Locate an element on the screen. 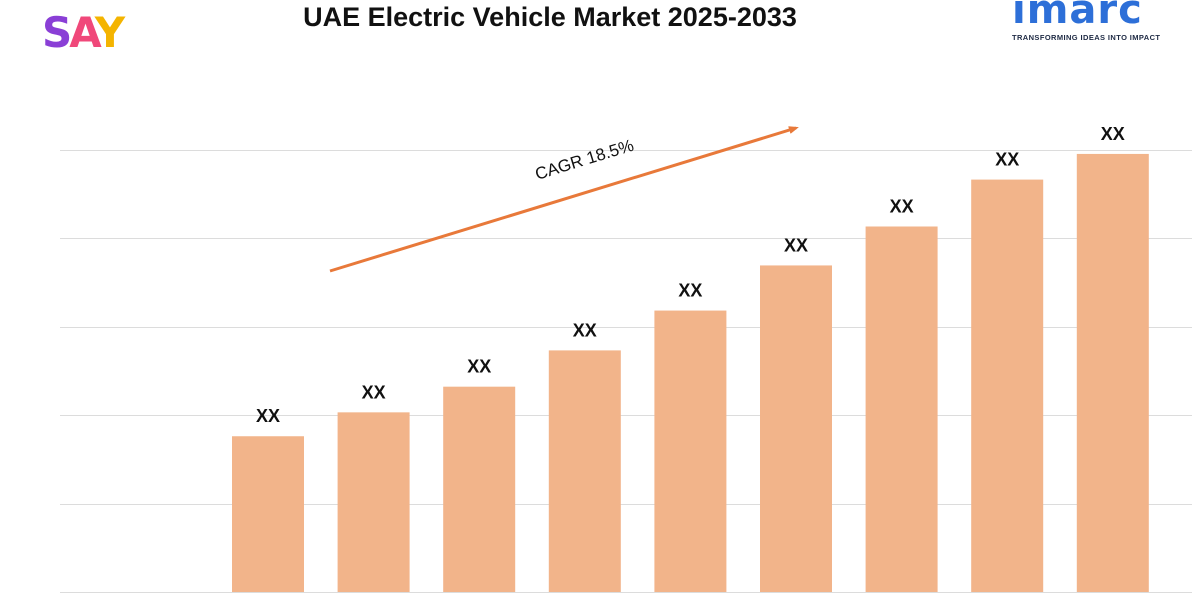 The image size is (1200, 600). imarc-logo-tagline: TRANSFORMING IDEAS INTO IMPACT is located at coordinates (1086, 37).